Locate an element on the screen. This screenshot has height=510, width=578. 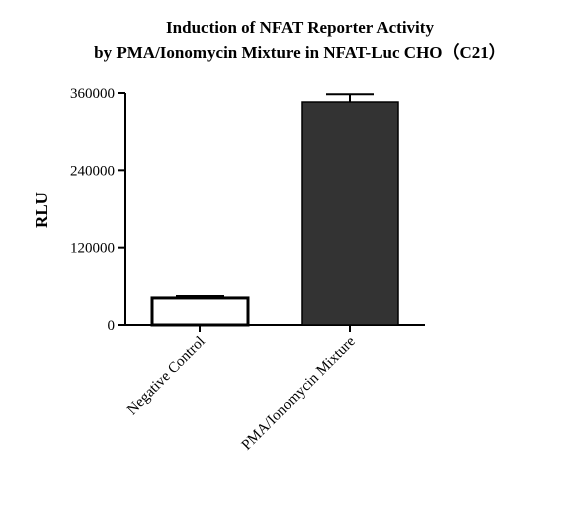
x-category-label: Negative Control is located at coordinates (166, 376).